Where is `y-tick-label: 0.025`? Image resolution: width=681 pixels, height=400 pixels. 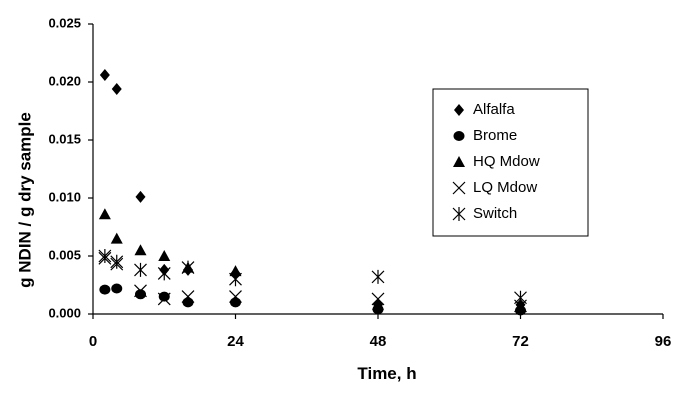 y-tick-label: 0.025 is located at coordinates (64, 22).